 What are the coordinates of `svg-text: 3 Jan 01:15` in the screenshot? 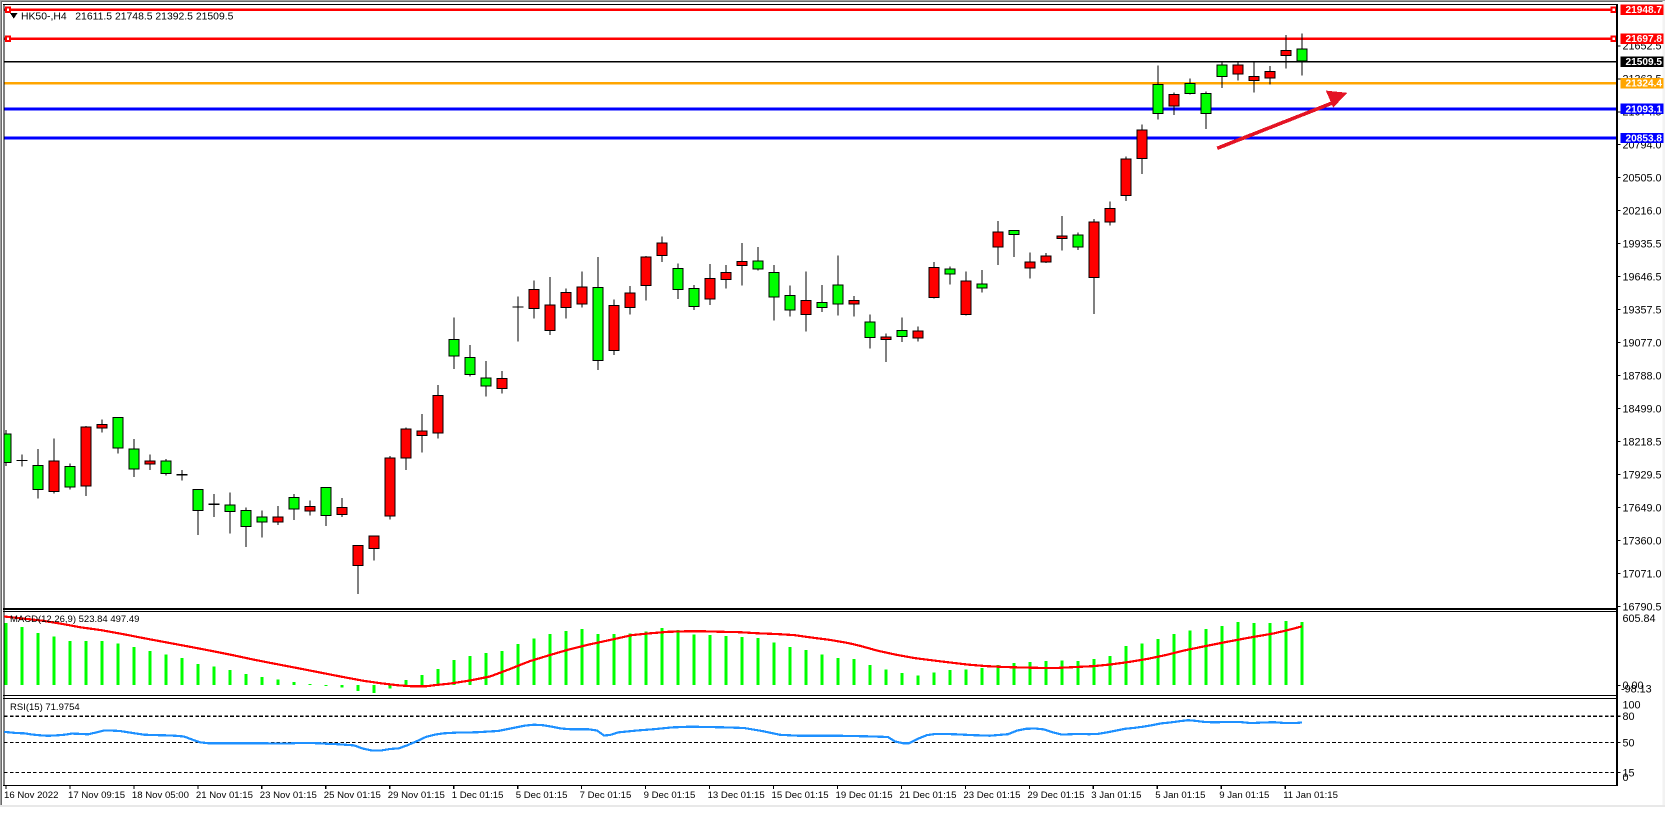 It's located at (1116, 795).